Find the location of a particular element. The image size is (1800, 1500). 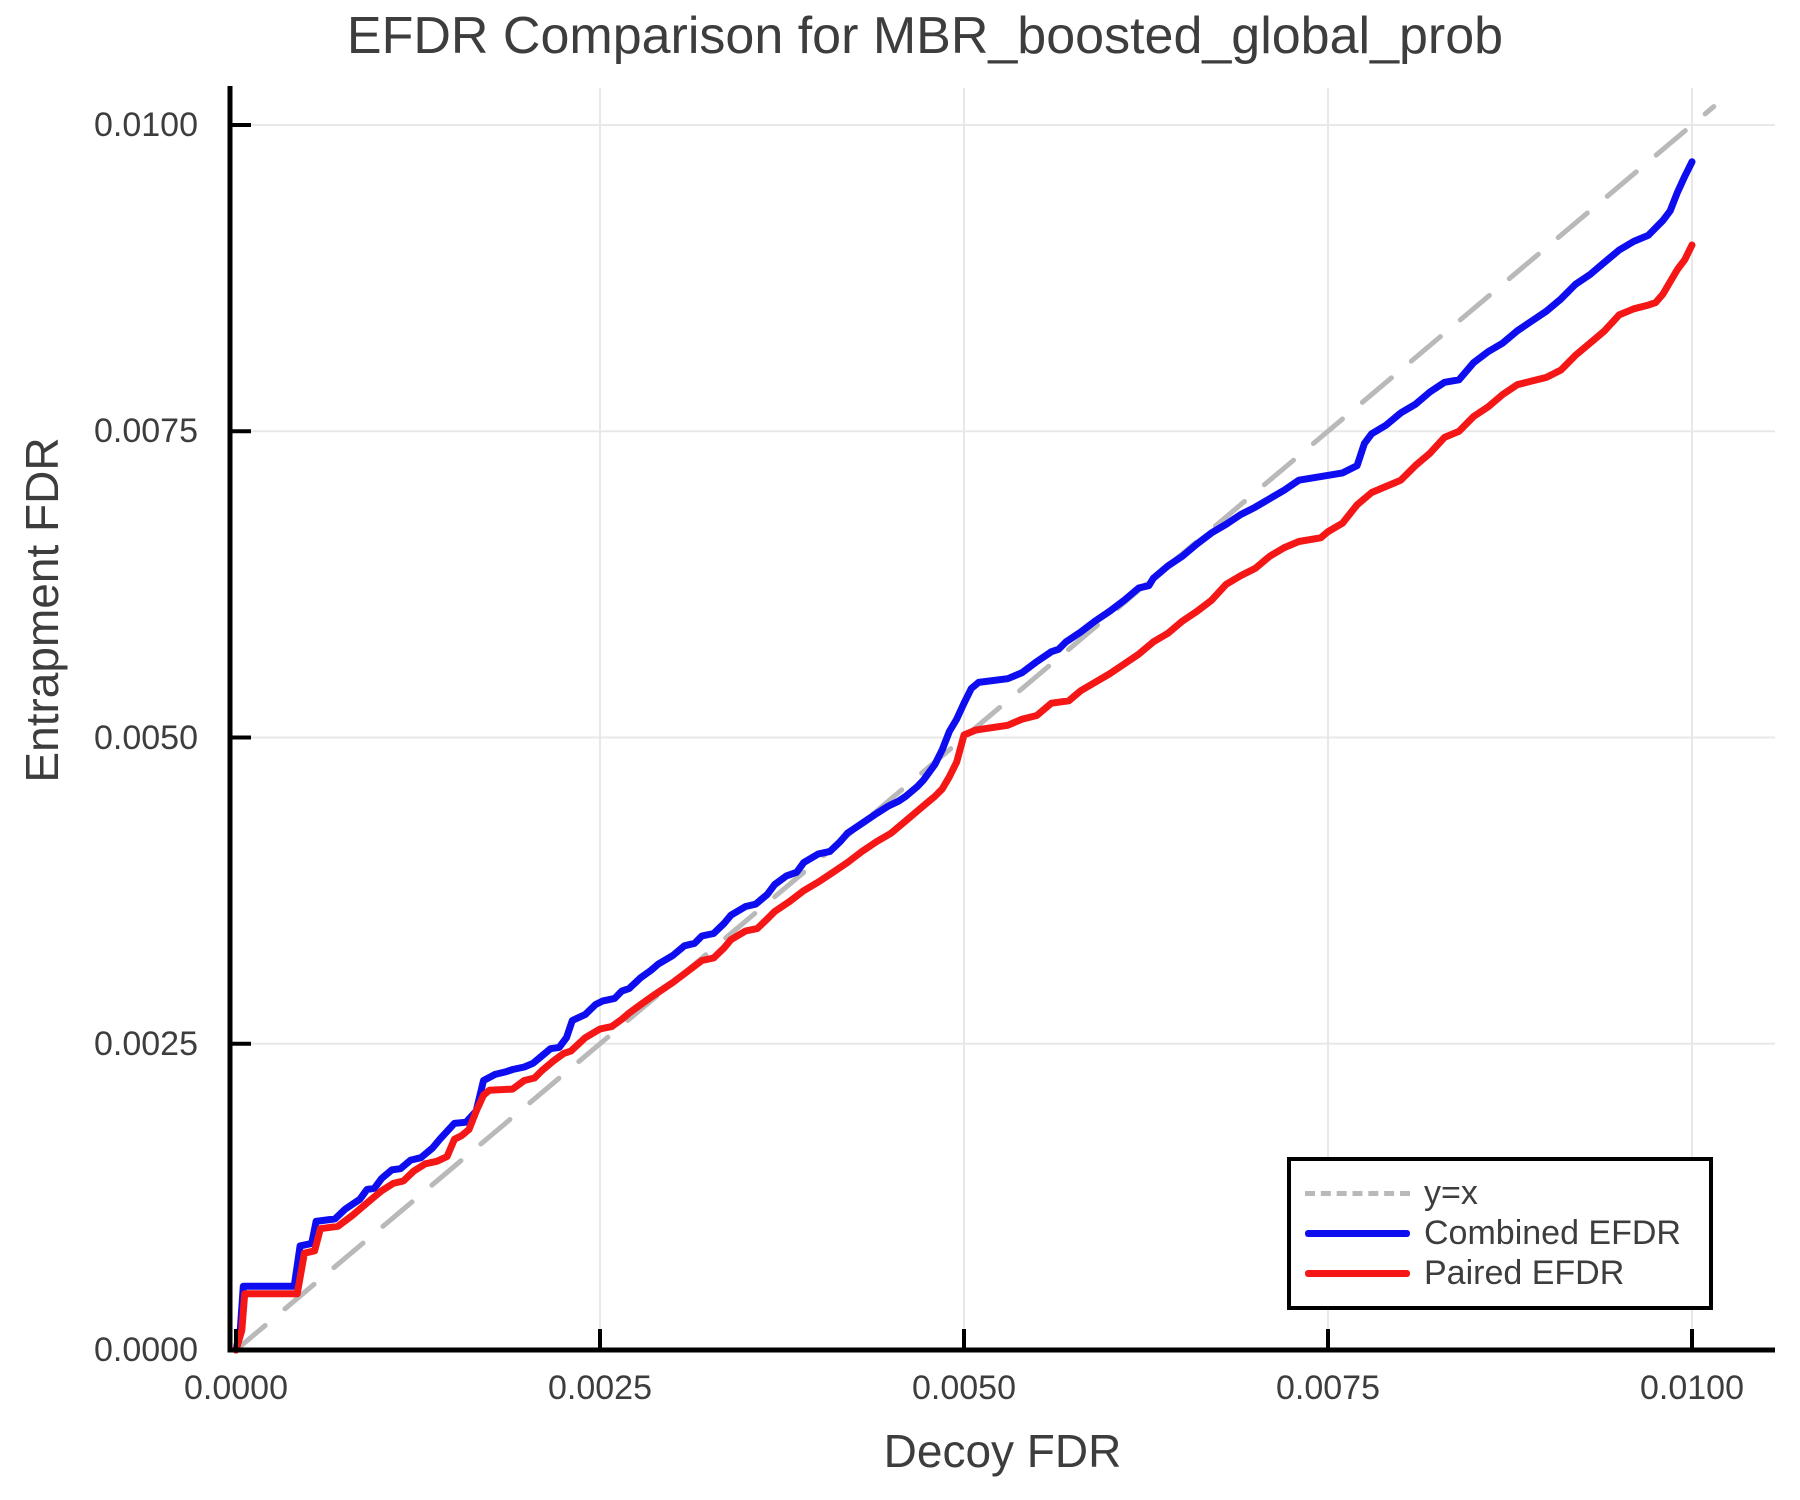

identity-line-swatch is located at coordinates (1357, 1193).